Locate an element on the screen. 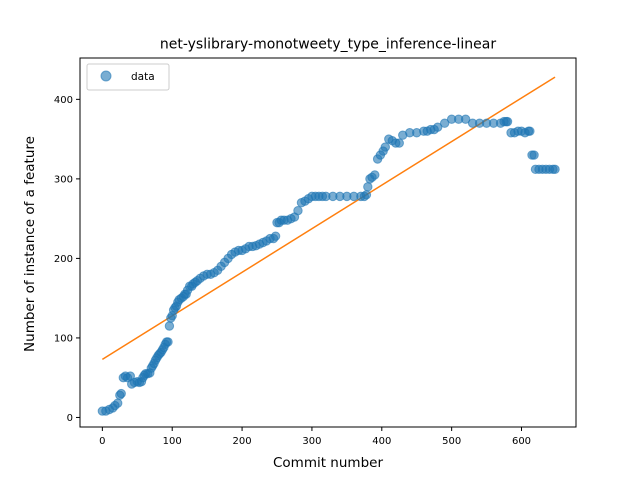 This screenshot has width=640, height=480. x-tick-label: 400 is located at coordinates (381, 441).